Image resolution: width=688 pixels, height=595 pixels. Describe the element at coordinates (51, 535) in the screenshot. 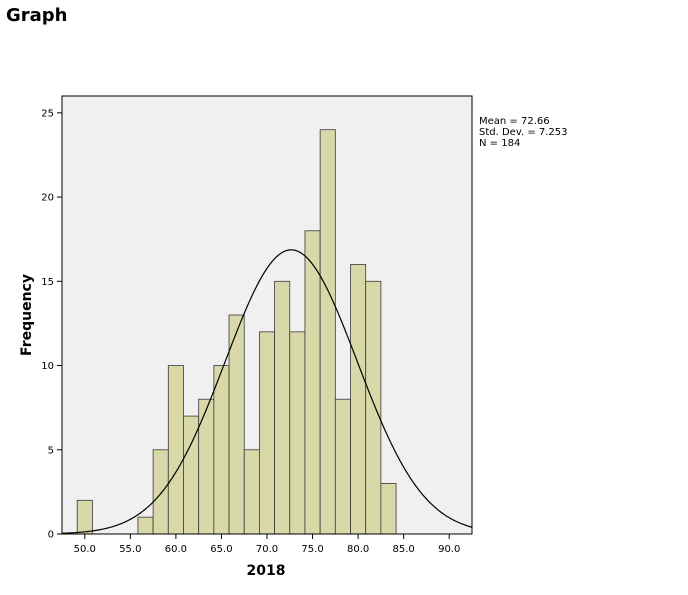

I see `y-tick-label: 0` at that location.